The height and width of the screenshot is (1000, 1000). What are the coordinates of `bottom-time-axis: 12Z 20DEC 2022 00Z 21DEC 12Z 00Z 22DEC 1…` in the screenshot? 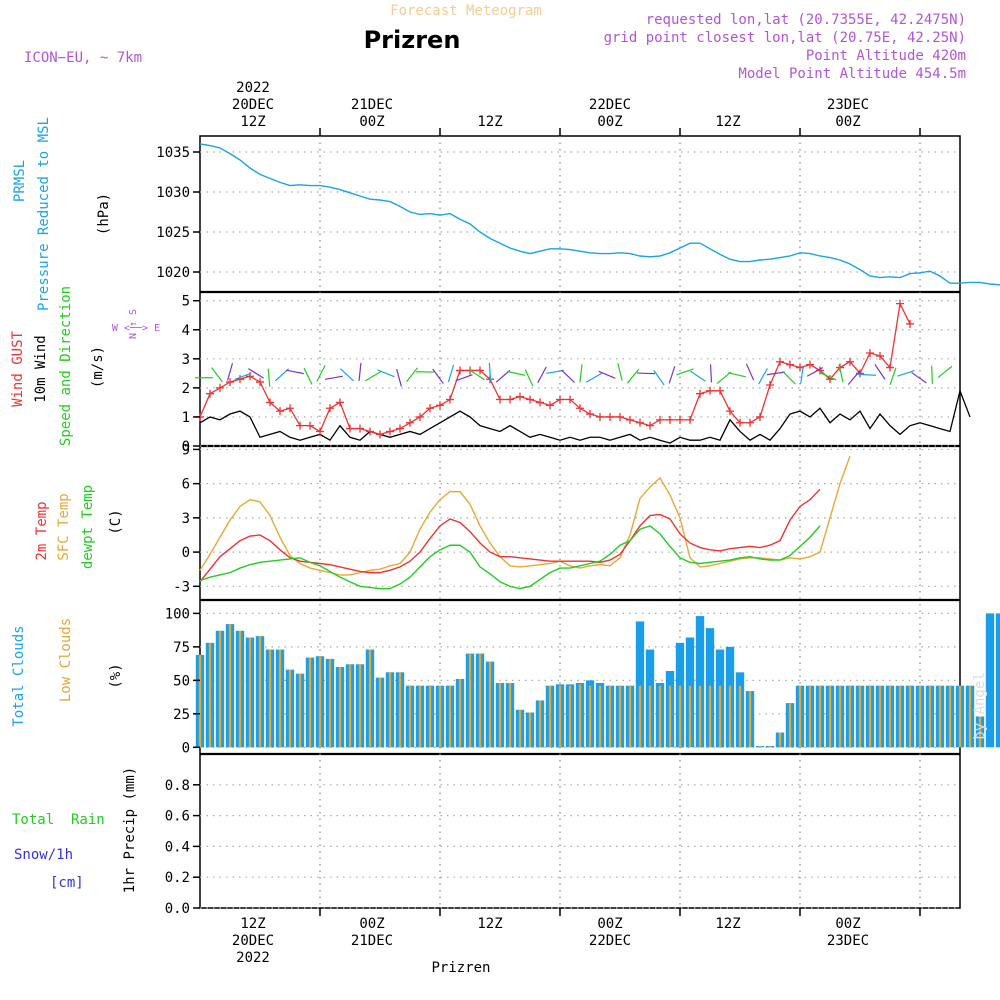 It's located at (550, 941).